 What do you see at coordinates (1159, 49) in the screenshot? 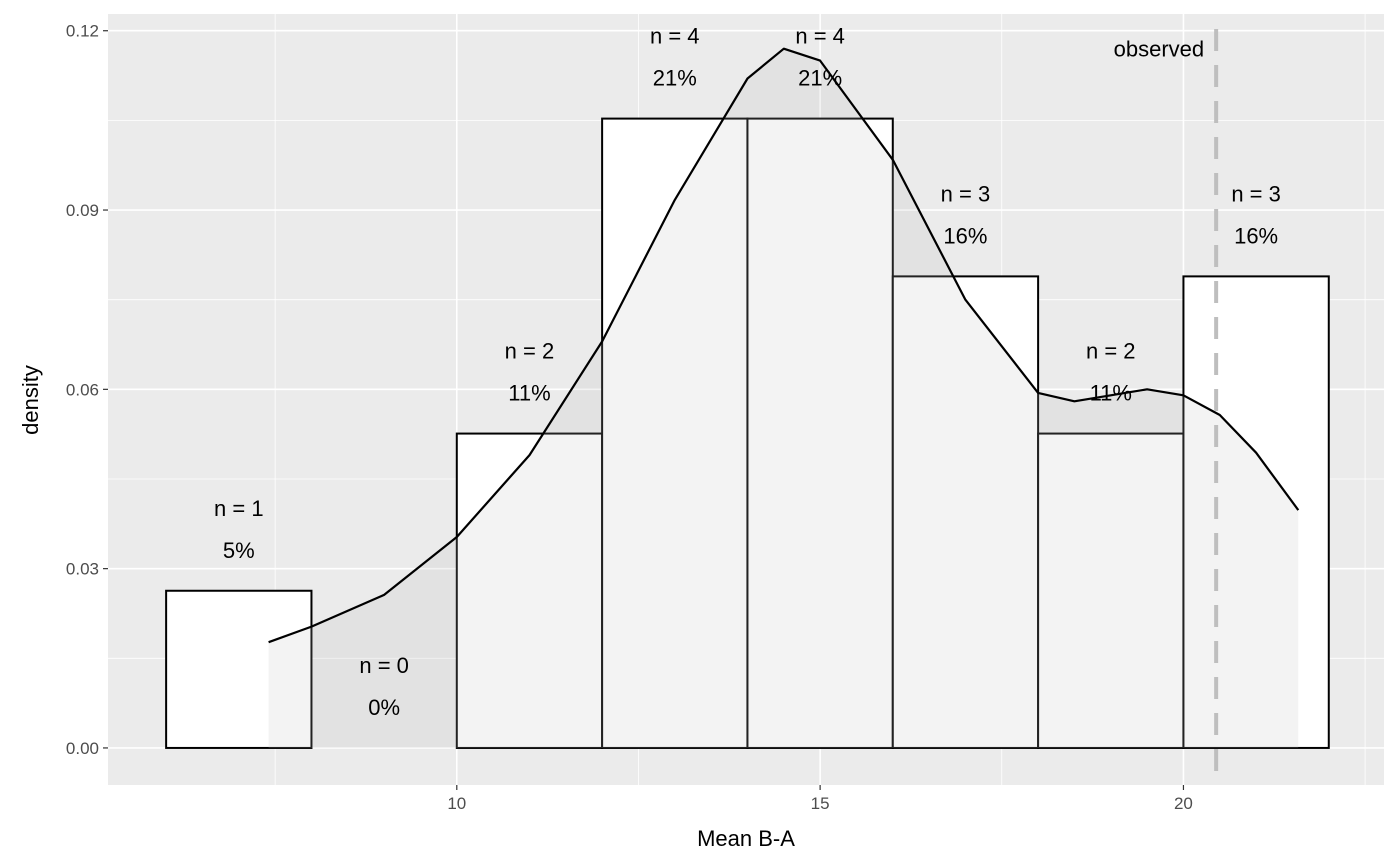
I see `observed-label: observed` at bounding box center [1159, 49].